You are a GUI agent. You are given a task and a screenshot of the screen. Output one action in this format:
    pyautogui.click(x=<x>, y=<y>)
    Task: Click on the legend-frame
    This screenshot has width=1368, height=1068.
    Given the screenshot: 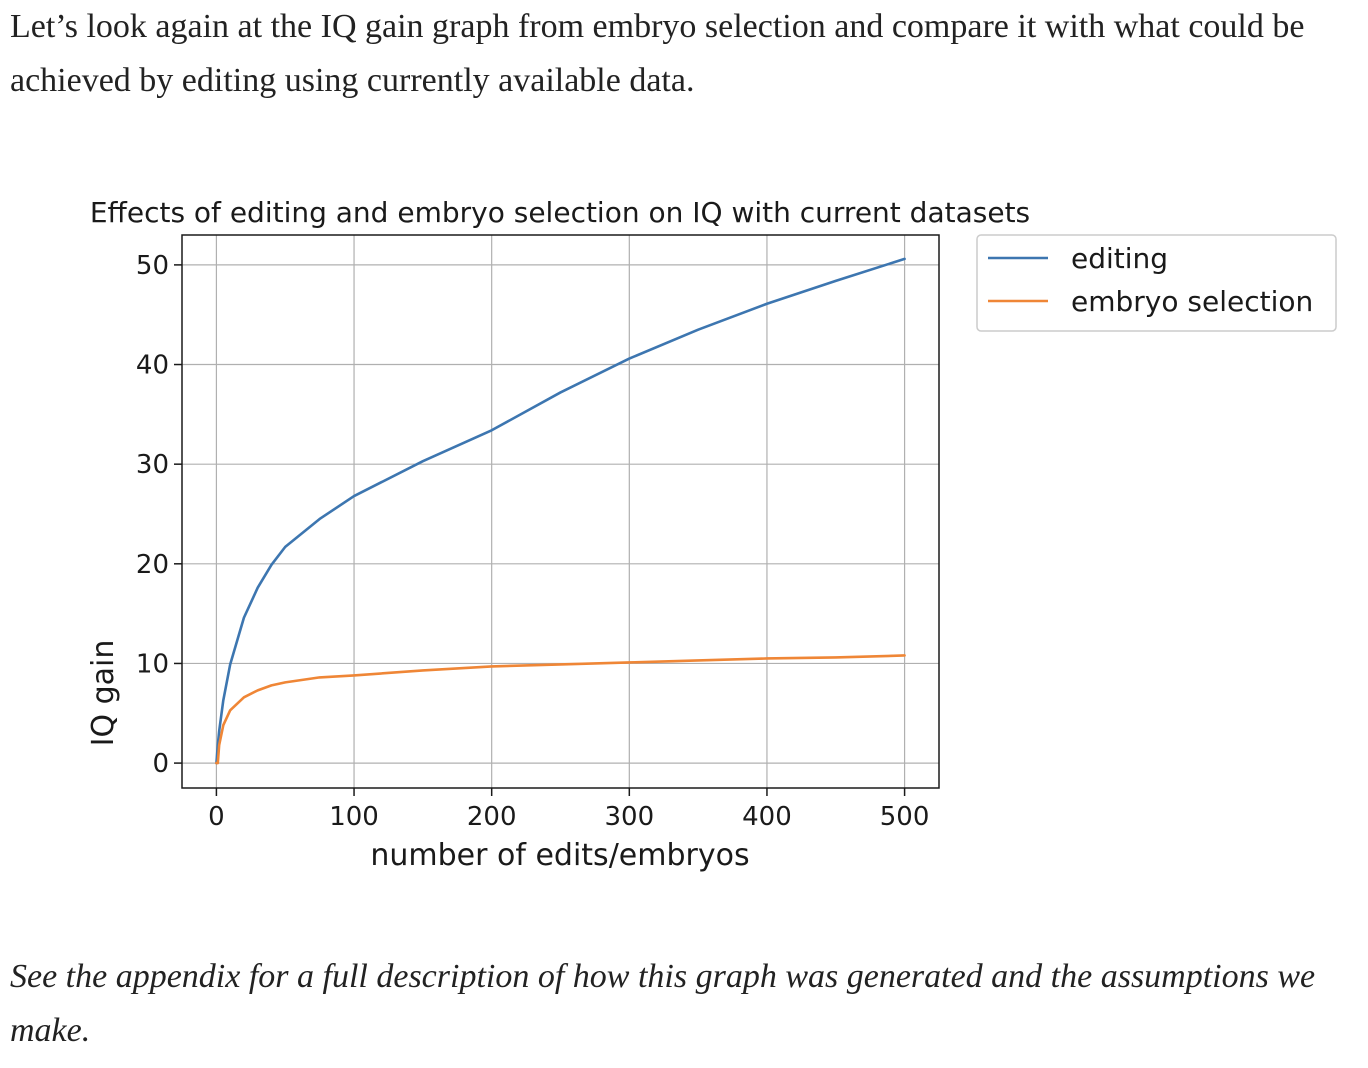 What is the action you would take?
    pyautogui.click(x=1156, y=283)
    